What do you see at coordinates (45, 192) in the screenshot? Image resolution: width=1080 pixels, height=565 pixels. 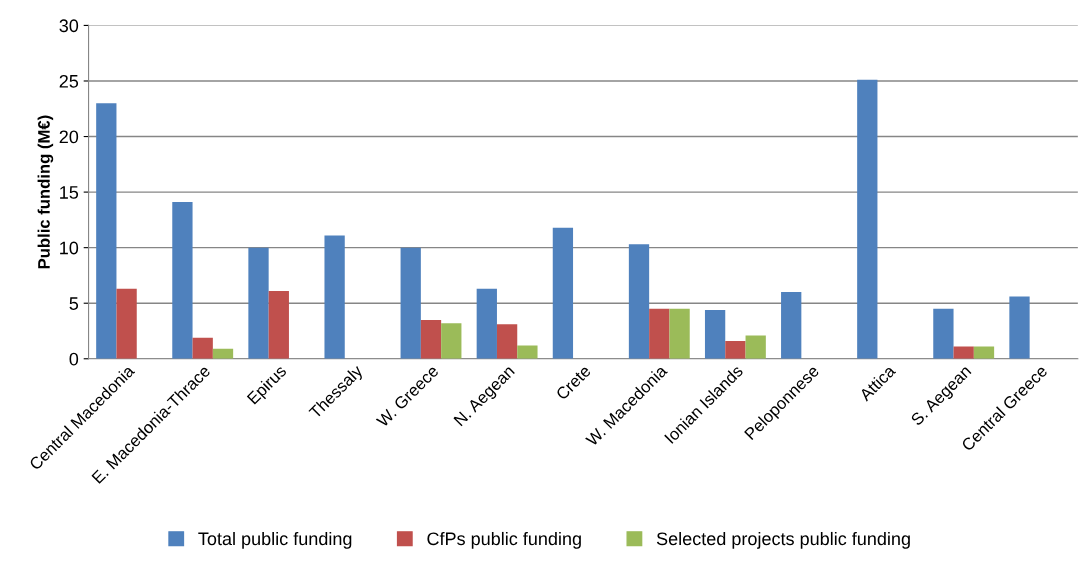 I see `y-axis-title: Public funding (M€)` at bounding box center [45, 192].